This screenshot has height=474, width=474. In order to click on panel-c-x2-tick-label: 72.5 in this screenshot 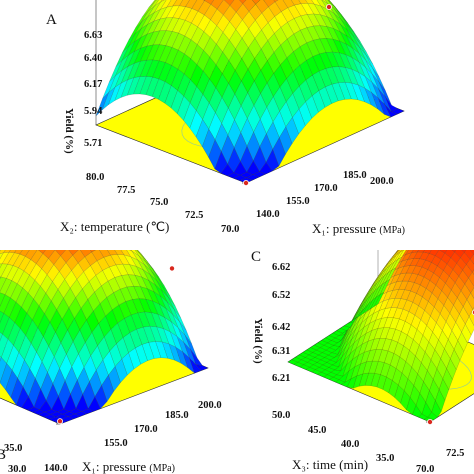, I will do `click(455, 453)`.